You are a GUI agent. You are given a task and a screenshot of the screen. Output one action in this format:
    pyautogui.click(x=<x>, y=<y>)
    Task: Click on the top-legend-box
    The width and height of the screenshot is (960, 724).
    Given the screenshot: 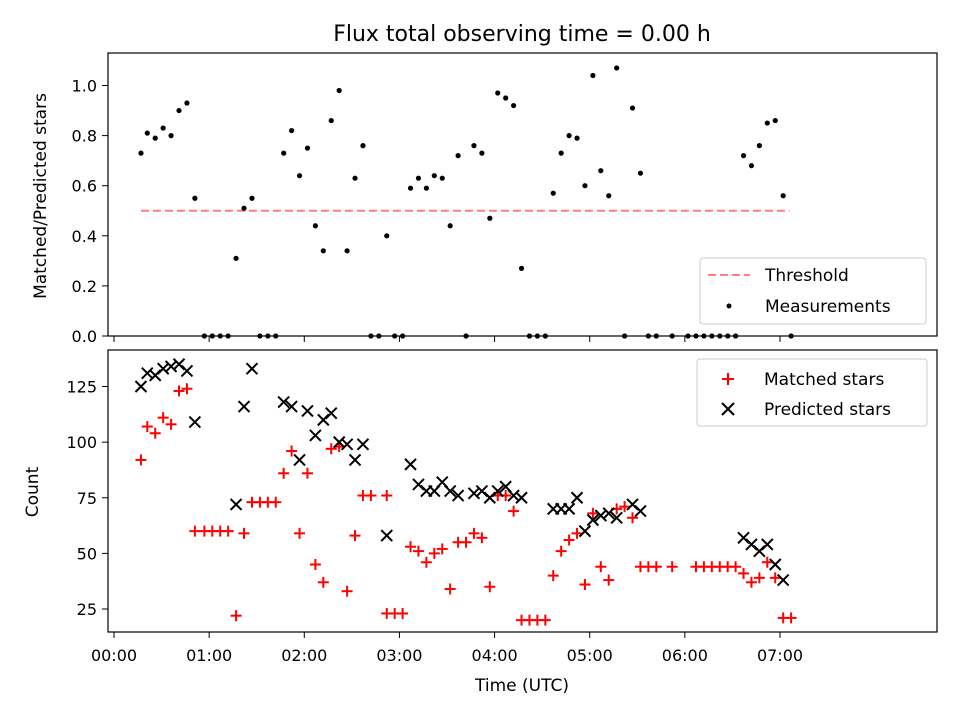 What is the action you would take?
    pyautogui.click(x=813, y=291)
    